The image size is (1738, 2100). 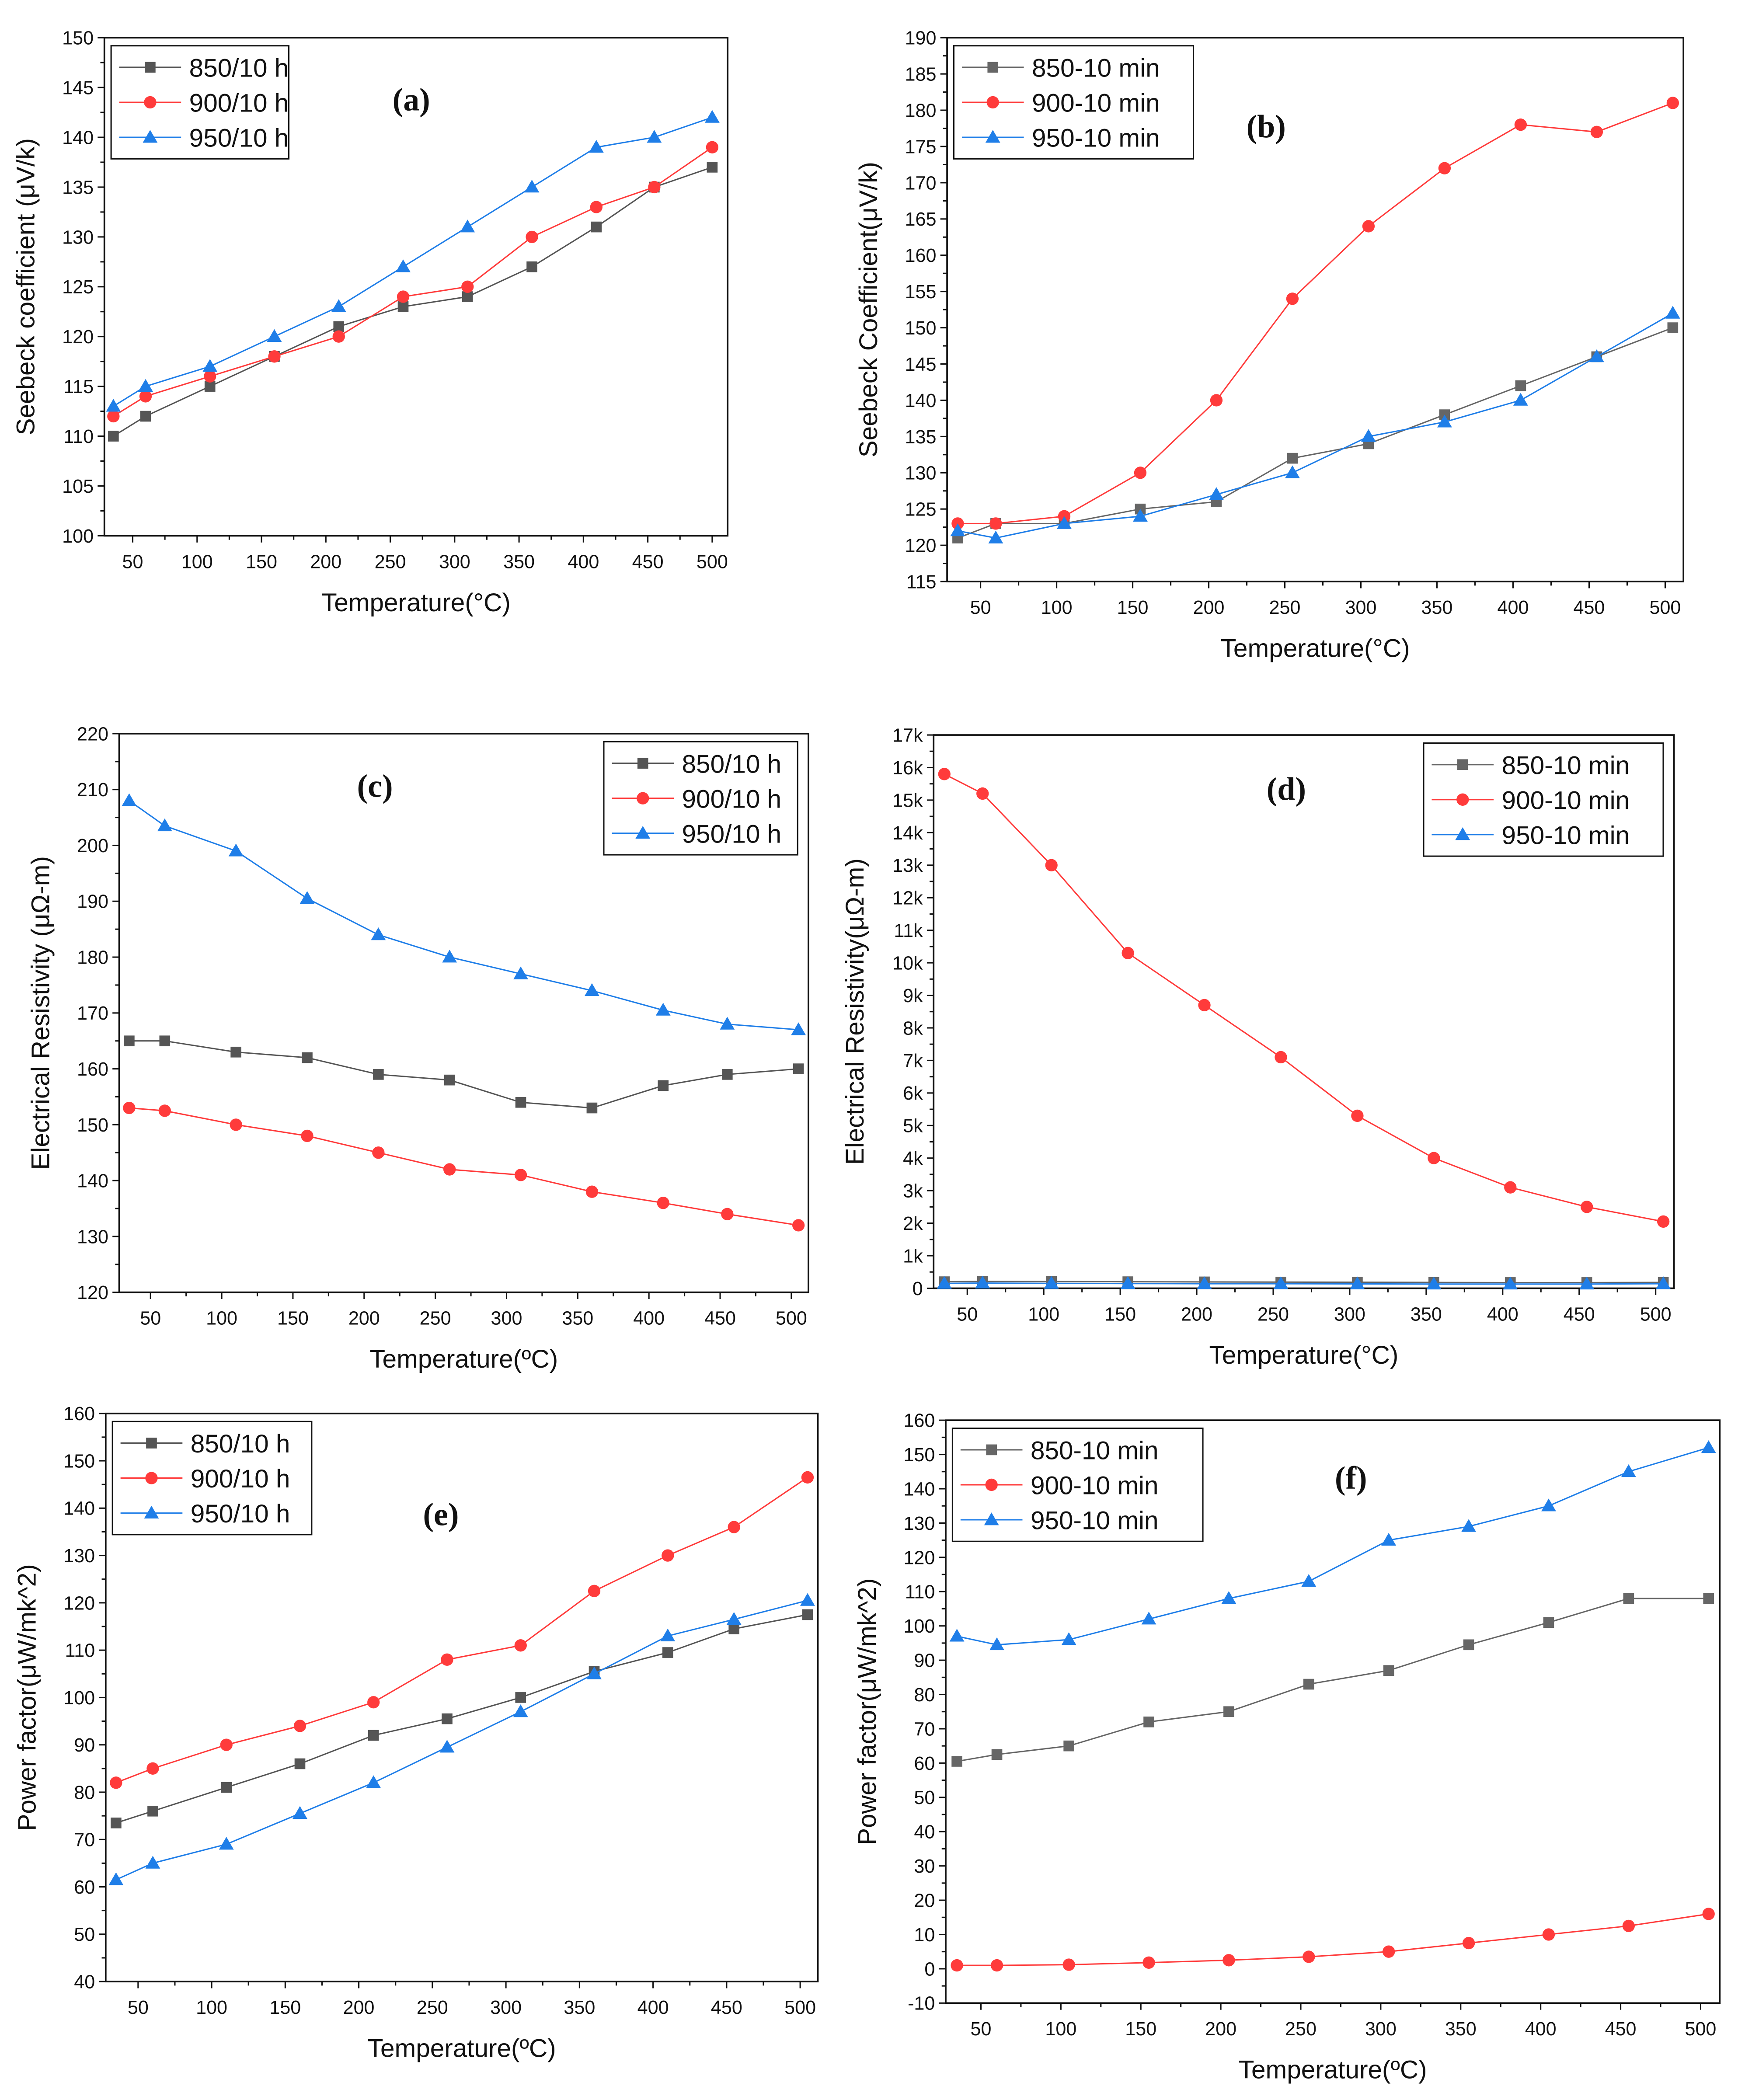 I want to click on y-axis-label: Power factor(μW/mk^2), so click(x=27, y=1697).